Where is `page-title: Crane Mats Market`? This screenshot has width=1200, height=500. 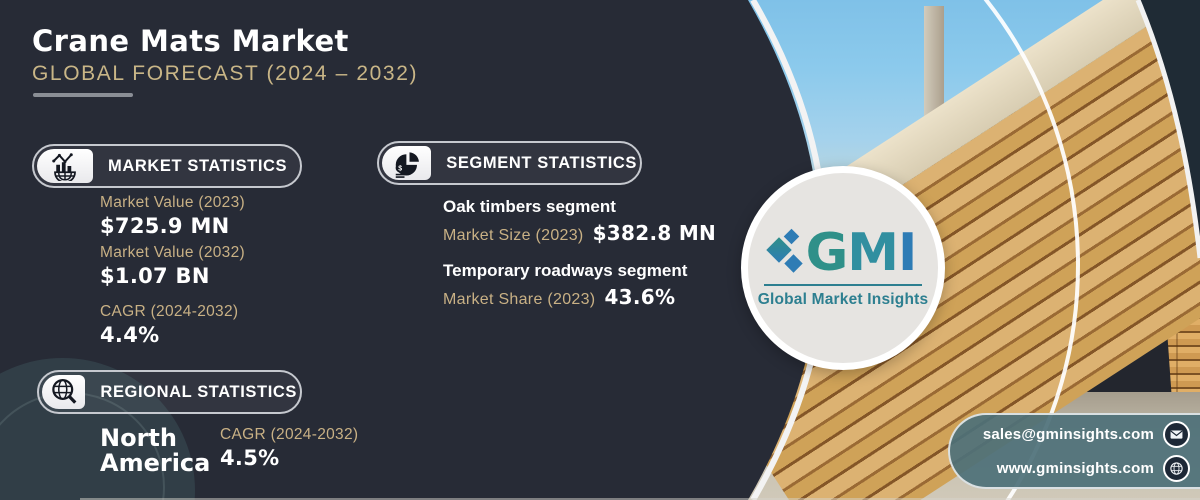
page-title: Crane Mats Market is located at coordinates (190, 41).